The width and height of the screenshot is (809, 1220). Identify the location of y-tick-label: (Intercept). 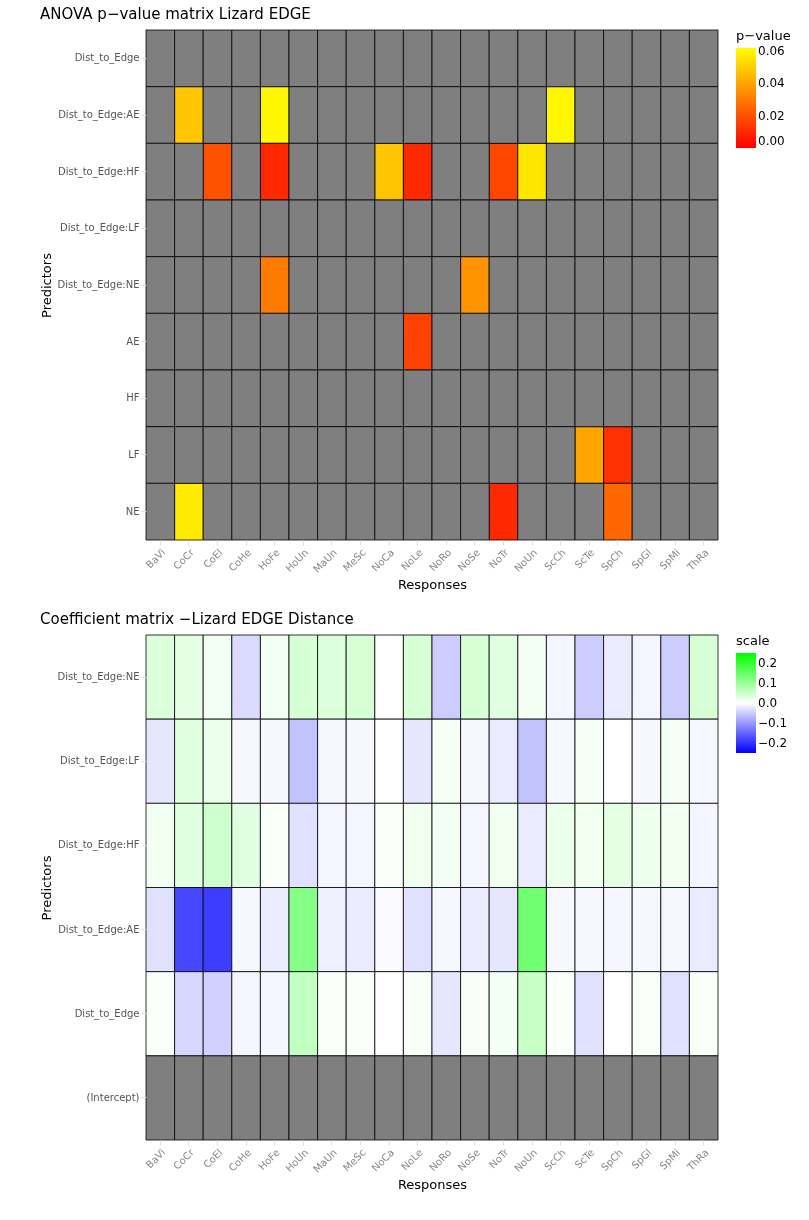
(113, 1097).